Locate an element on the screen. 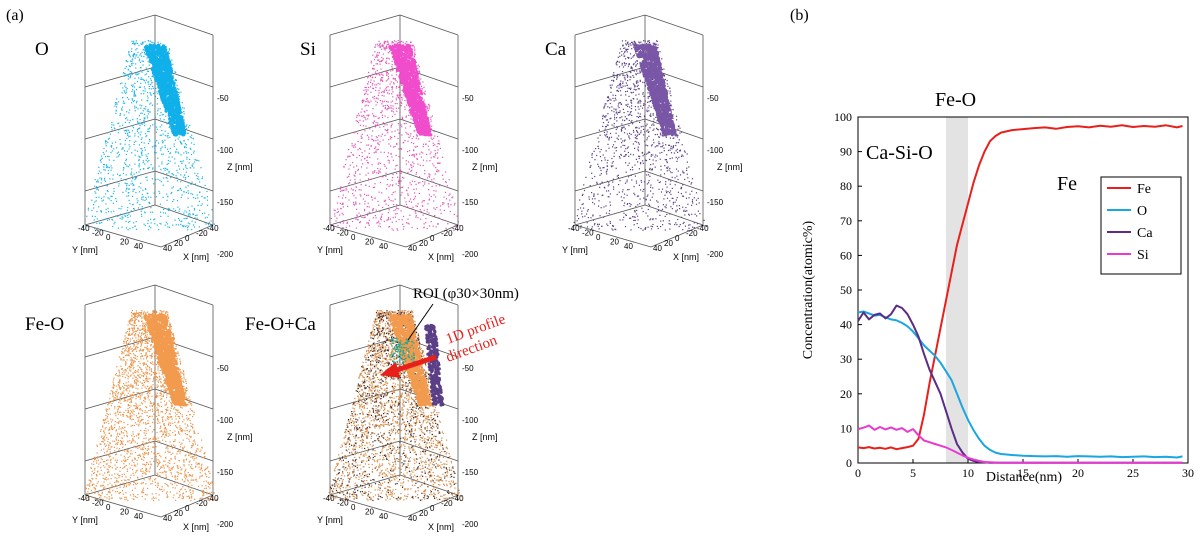  y-tick-label: 100 is located at coordinates (843, 117).